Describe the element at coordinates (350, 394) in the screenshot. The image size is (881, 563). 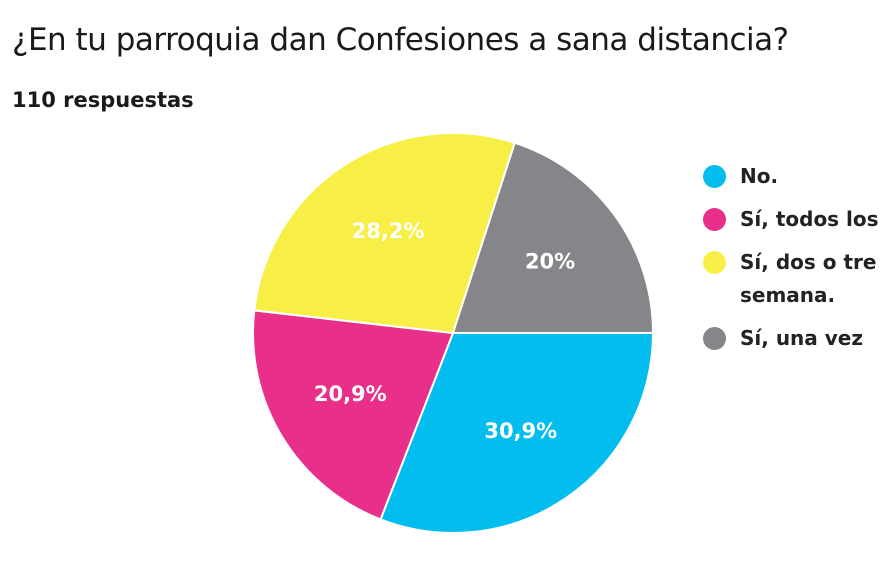
I see `data-label: 20,9%` at that location.